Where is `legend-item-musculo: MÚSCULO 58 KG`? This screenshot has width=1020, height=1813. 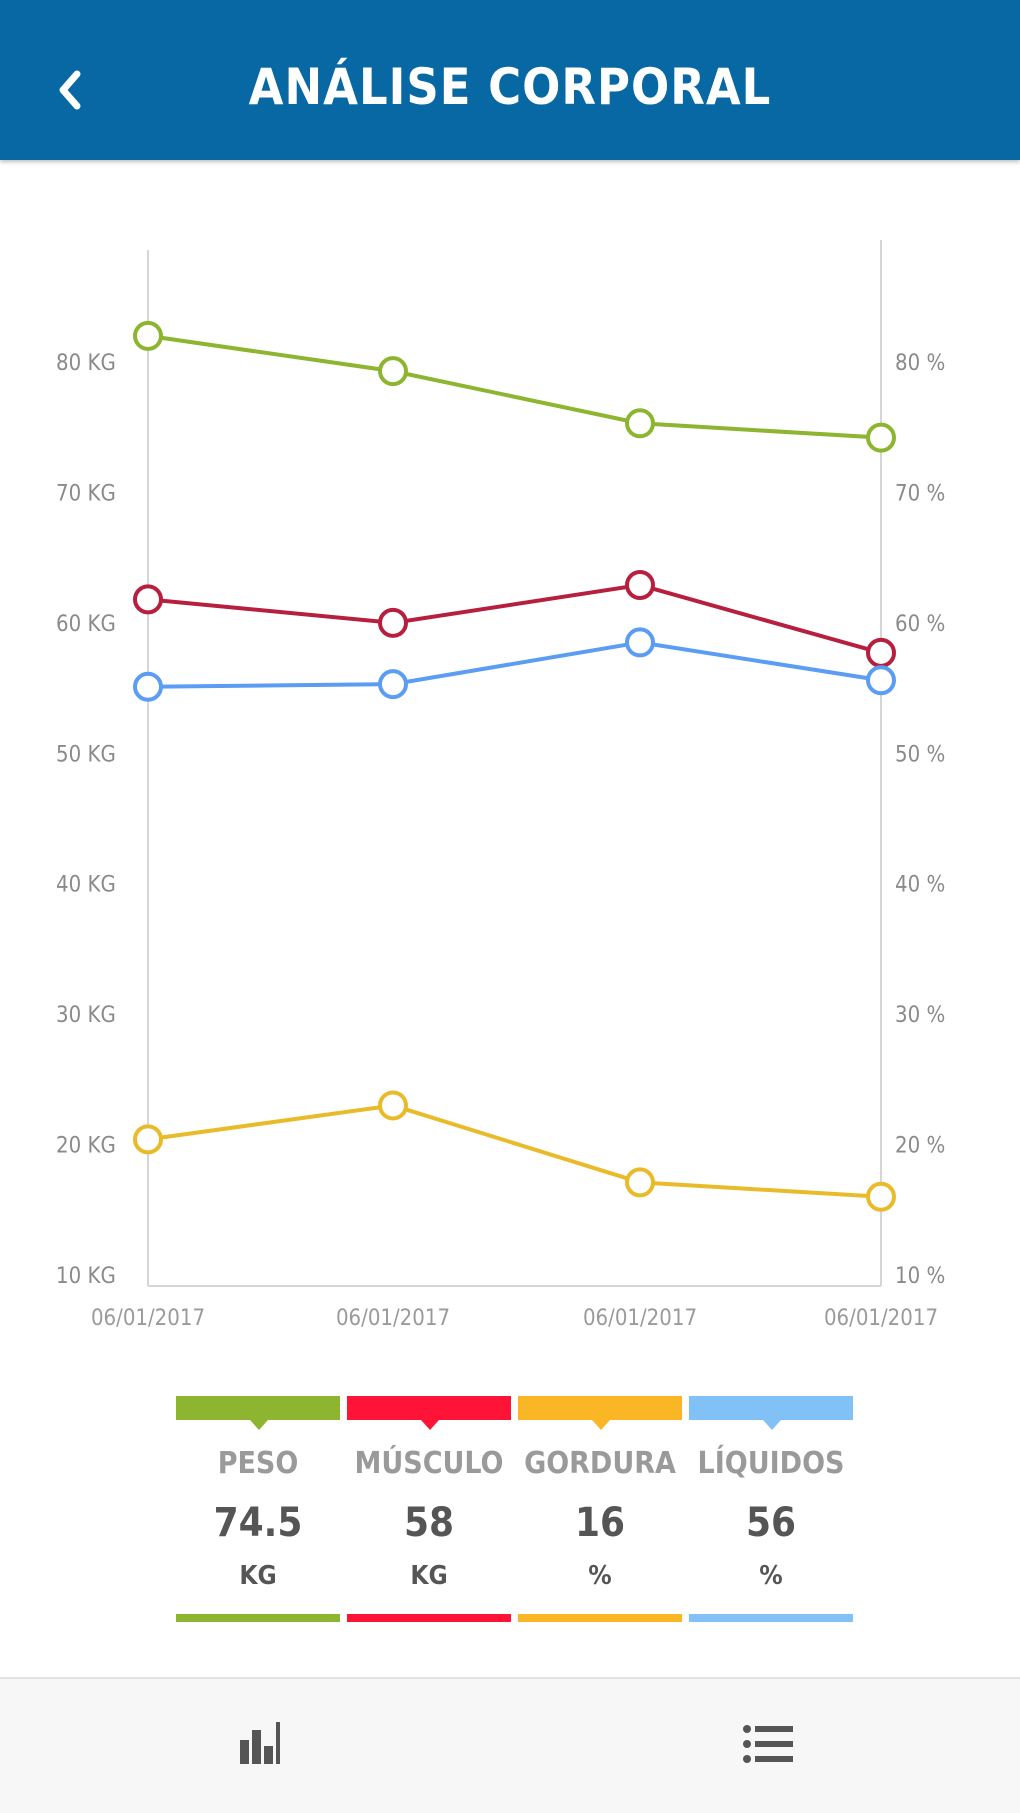
legend-item-musculo: MÚSCULO 58 KG is located at coordinates (429, 1511).